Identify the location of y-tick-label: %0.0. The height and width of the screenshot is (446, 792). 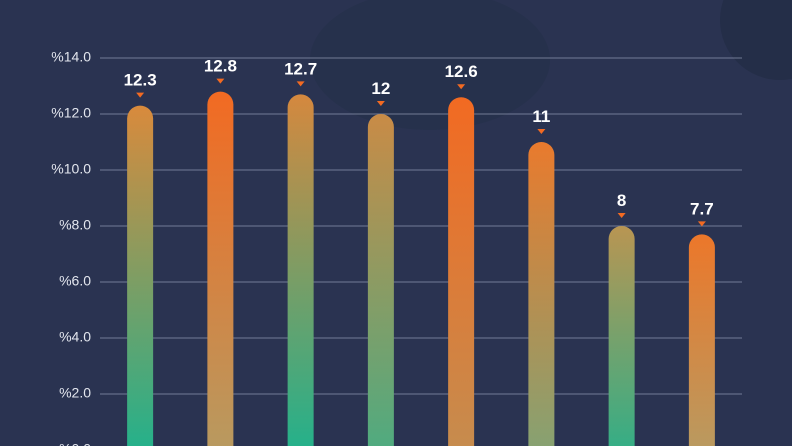
(75, 443).